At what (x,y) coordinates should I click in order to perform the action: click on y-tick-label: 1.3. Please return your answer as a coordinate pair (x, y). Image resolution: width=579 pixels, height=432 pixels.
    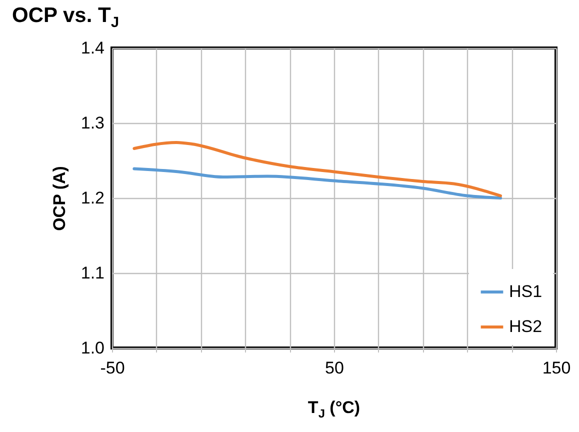
    Looking at the image, I should click on (92, 123).